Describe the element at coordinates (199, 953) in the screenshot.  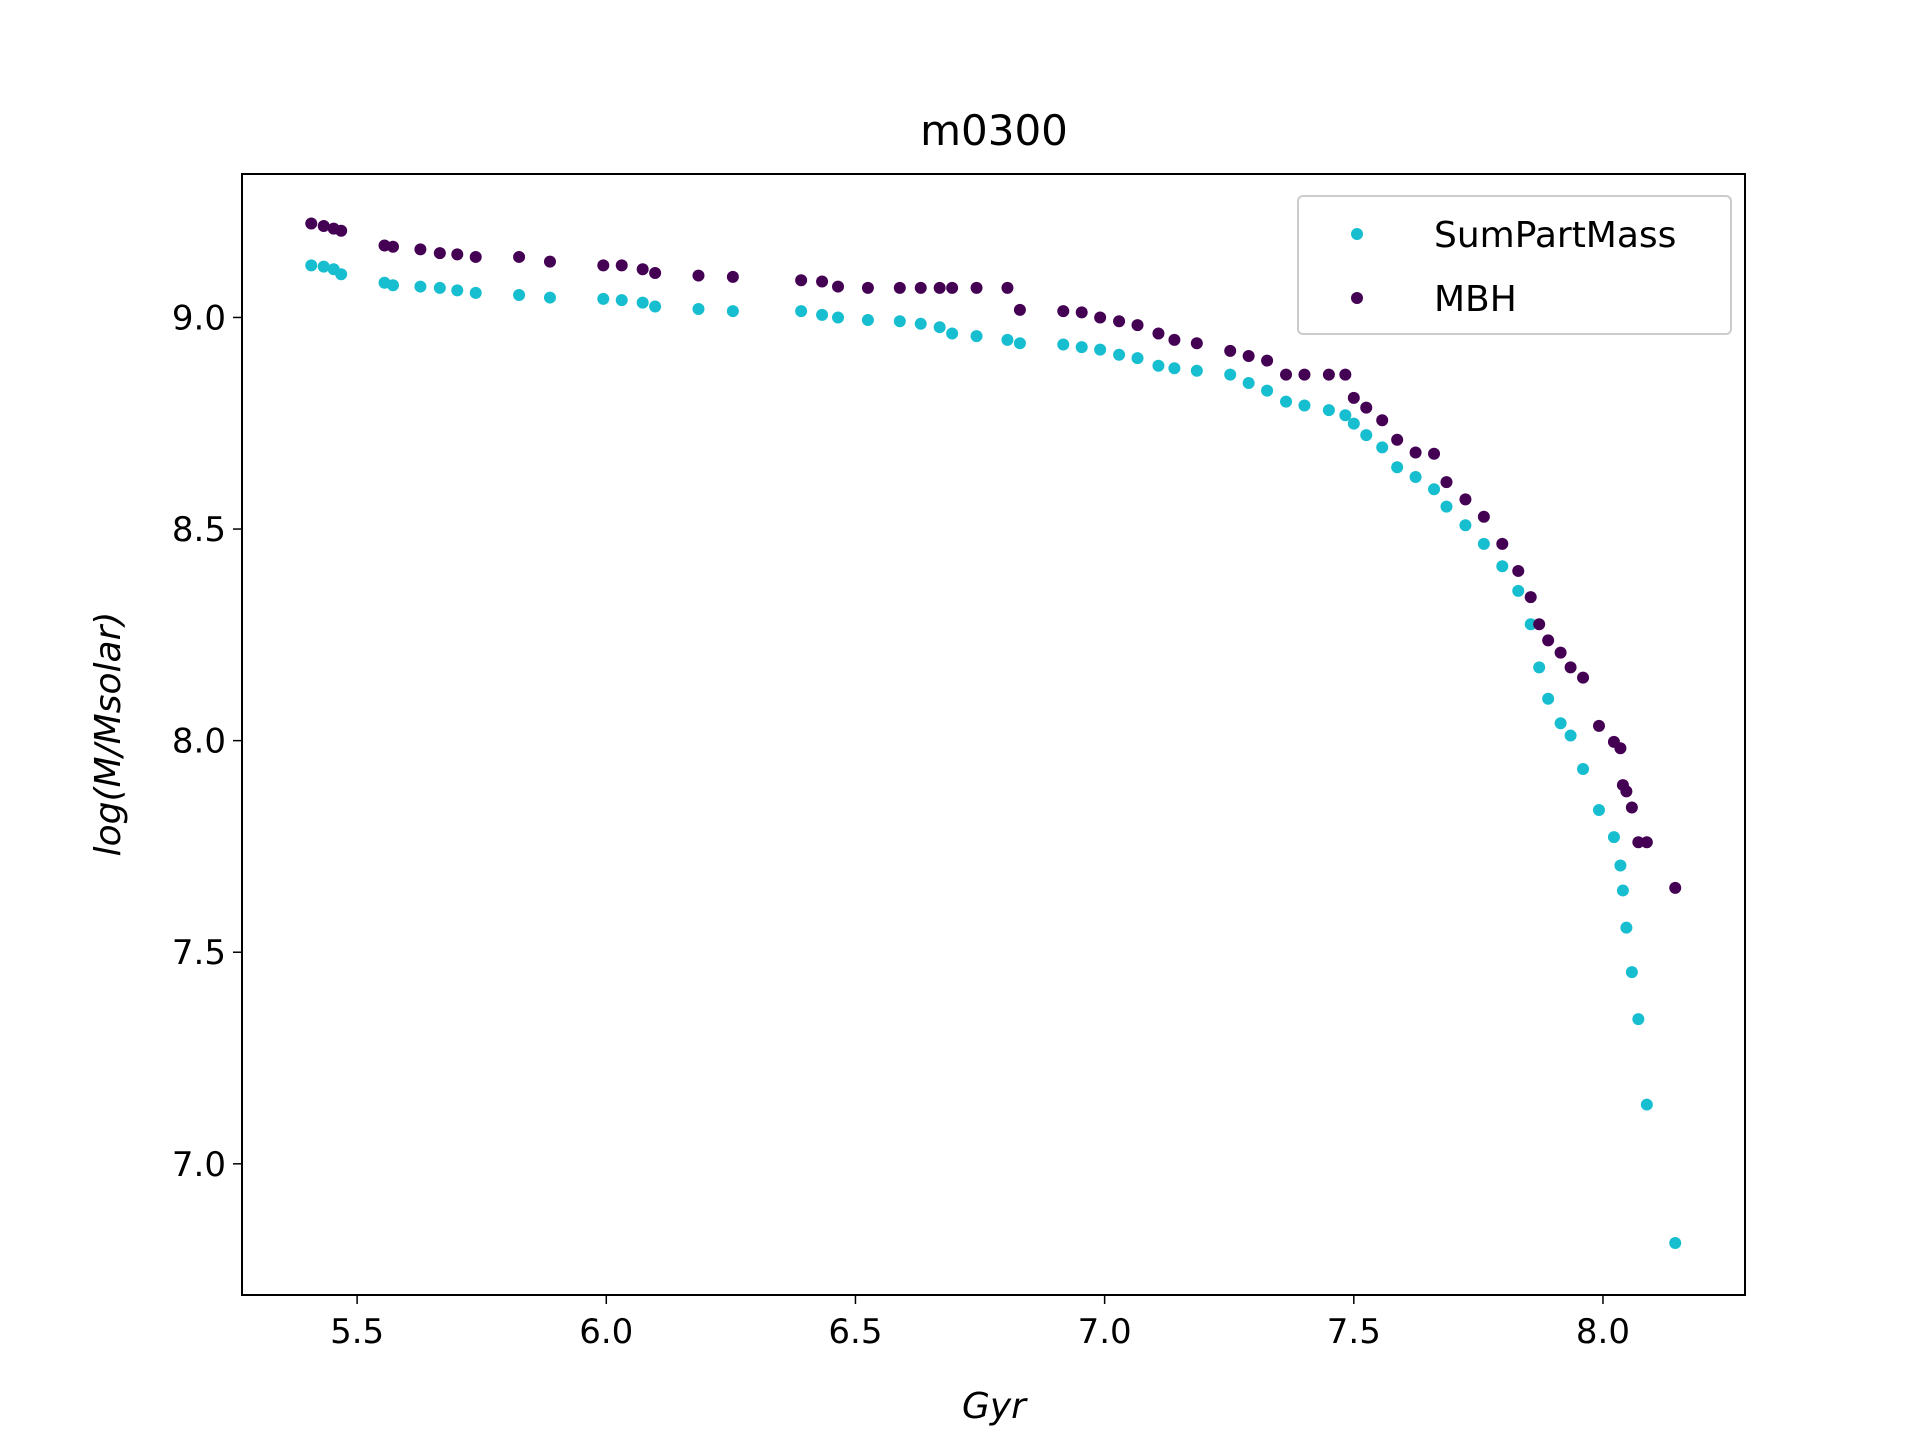
I see `y-tick-label: 7.5` at that location.